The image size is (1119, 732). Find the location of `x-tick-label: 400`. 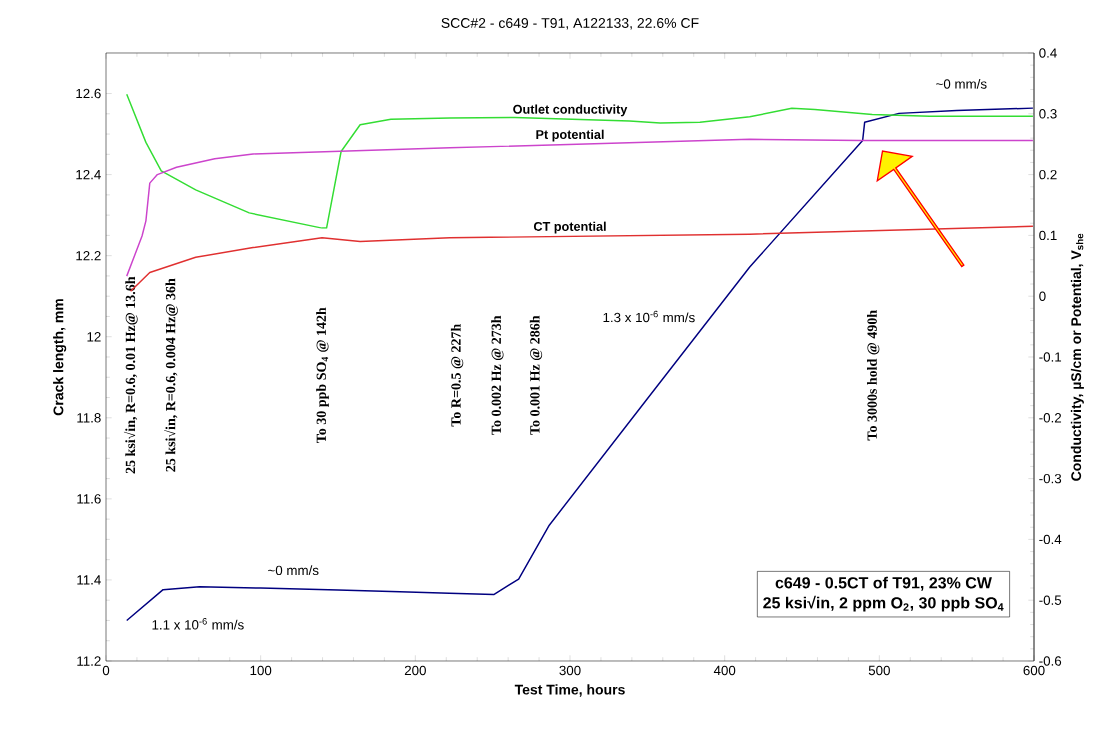

x-tick-label: 400 is located at coordinates (724, 670).